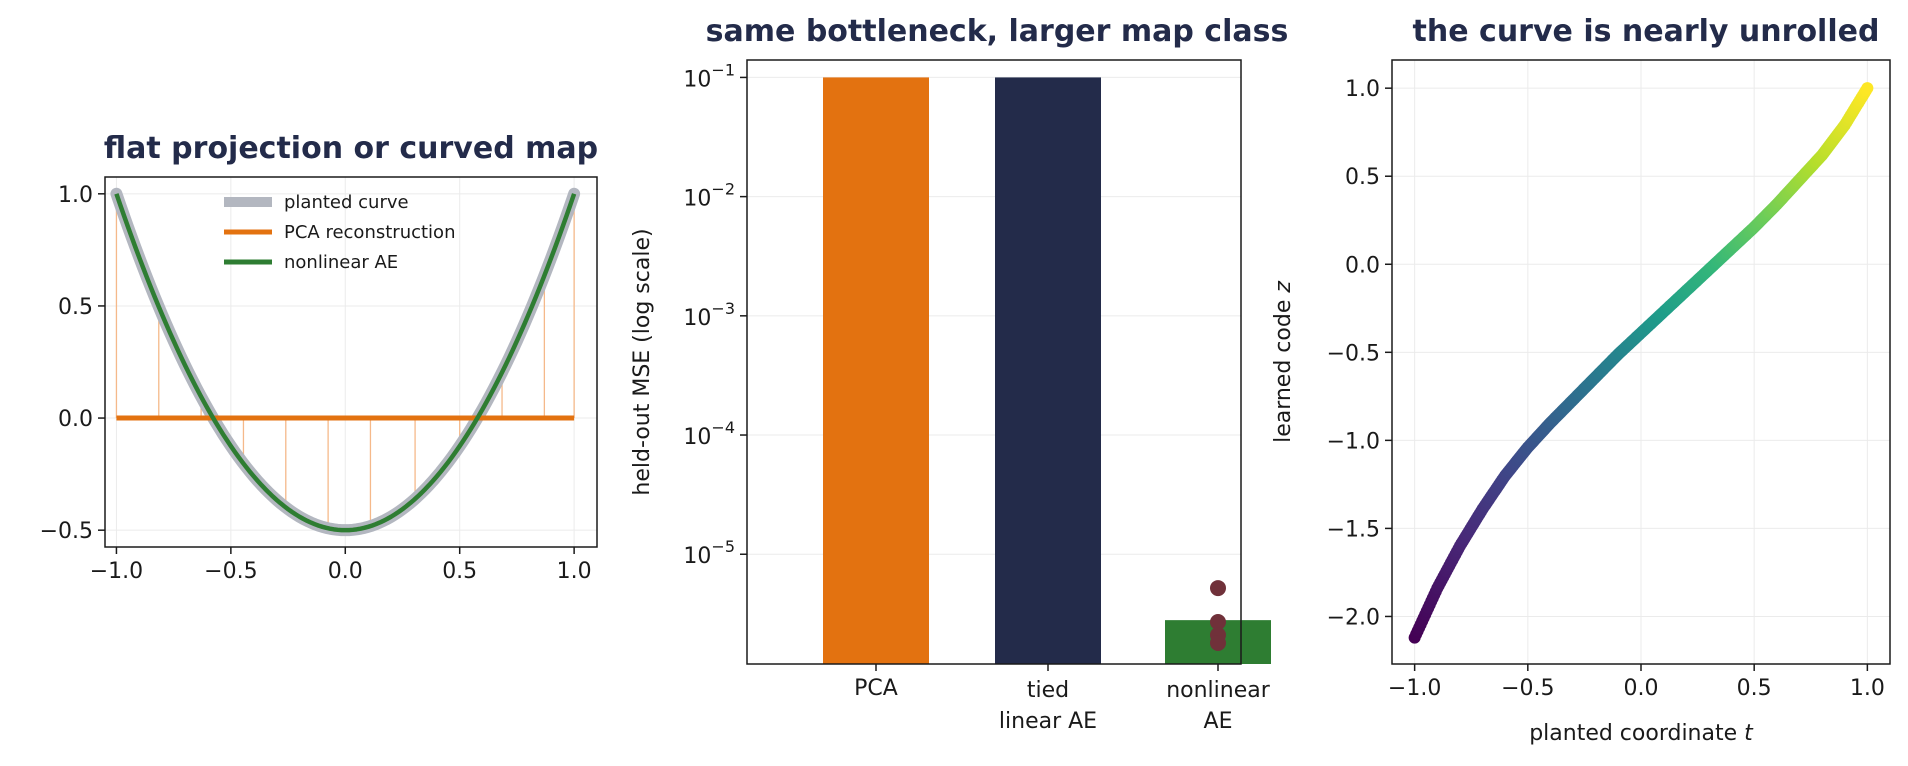 This screenshot has height=766, width=1908. What do you see at coordinates (1646, 31) in the screenshot?
I see `chart-title: the curve is nearly unrolled` at bounding box center [1646, 31].